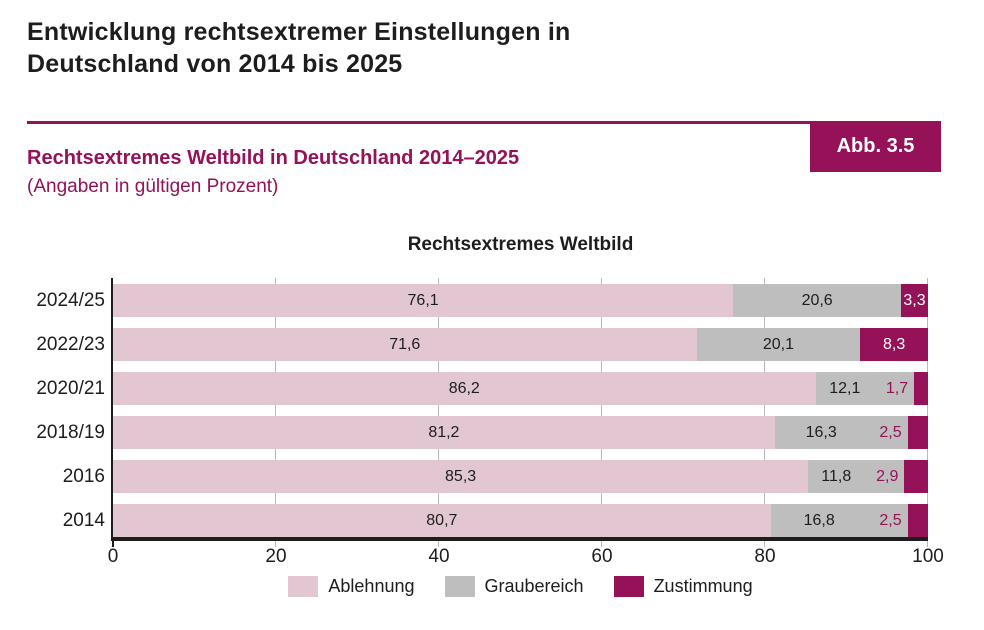 The width and height of the screenshot is (984, 630). What do you see at coordinates (52, 407) in the screenshot?
I see `y-axis-labels: 2024/25 2022/23 2020/21 2018/19 2016 2014` at bounding box center [52, 407].